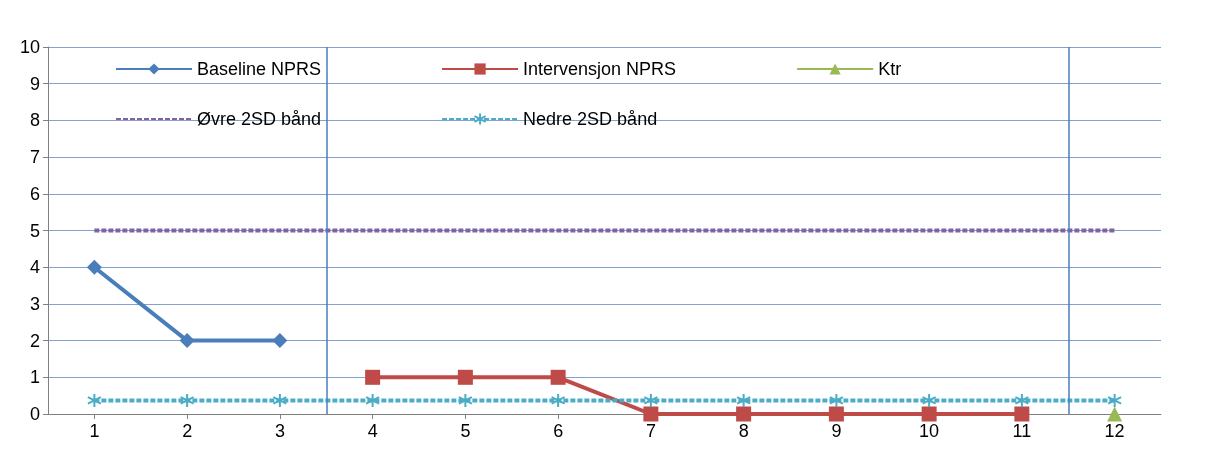 The image size is (1206, 459). Describe the element at coordinates (34, 120) in the screenshot. I see `y-tick-label: 8` at that location.